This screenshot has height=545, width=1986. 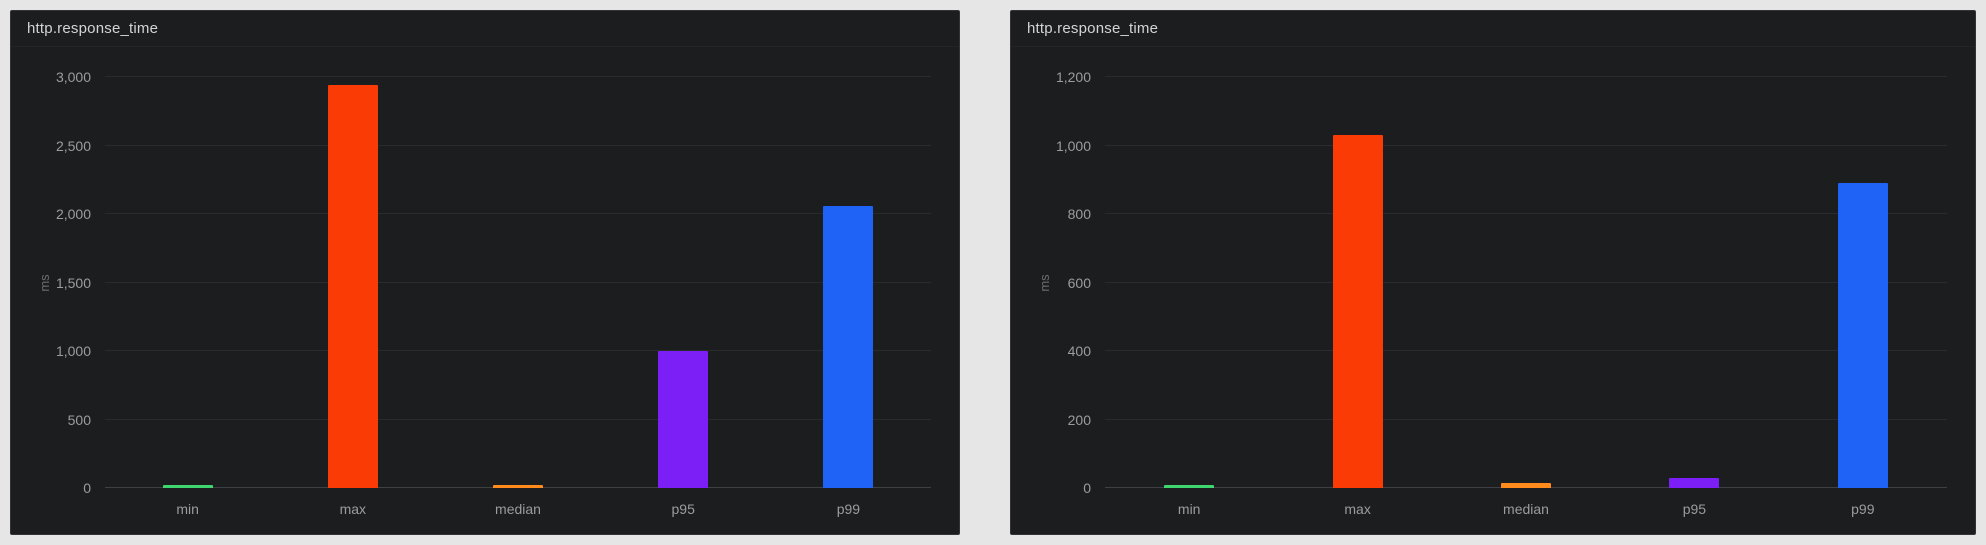 What do you see at coordinates (1079, 214) in the screenshot?
I see `y-tick-label: 800` at bounding box center [1079, 214].